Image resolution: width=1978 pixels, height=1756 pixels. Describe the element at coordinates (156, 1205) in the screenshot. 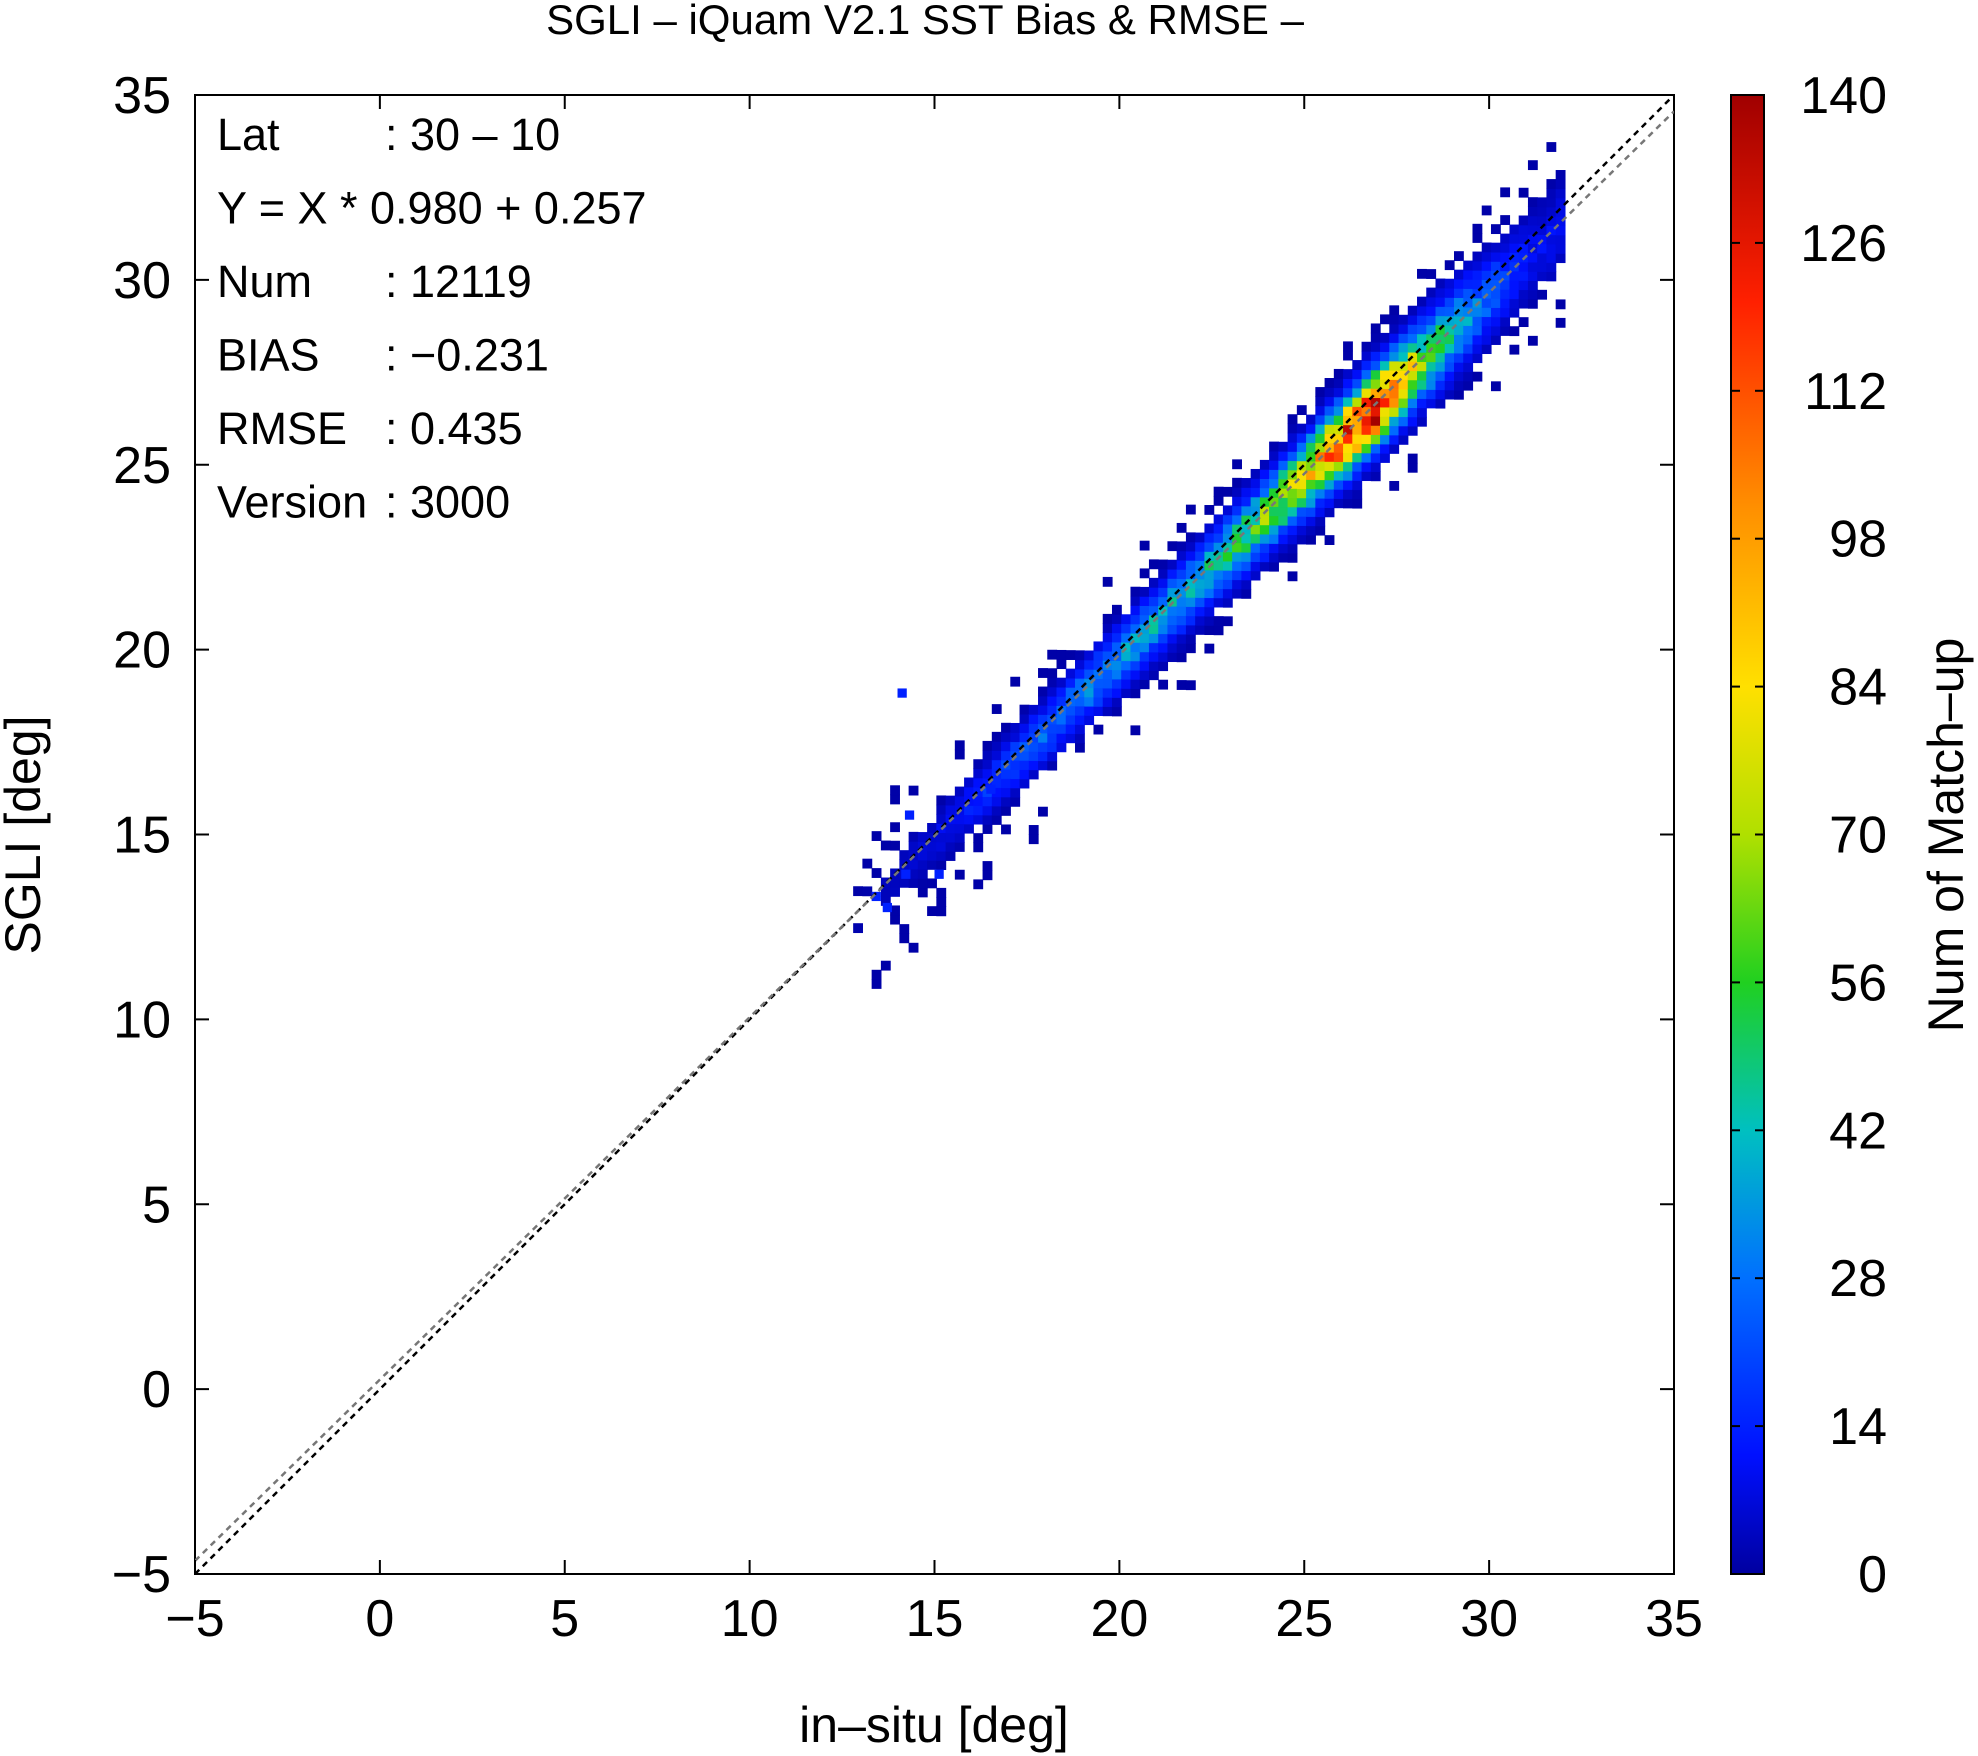

I see `y-tick-label: 5` at that location.